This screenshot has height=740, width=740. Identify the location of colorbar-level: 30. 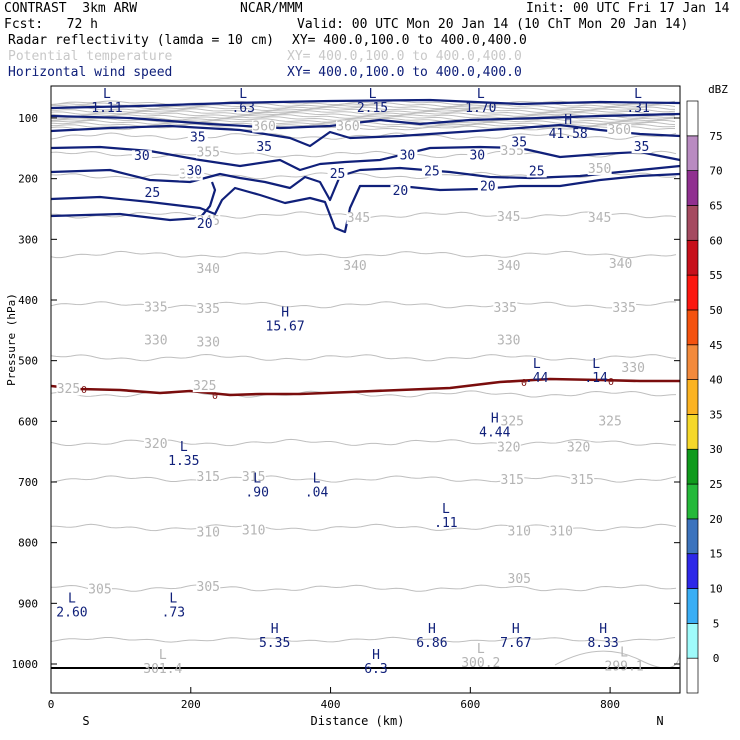
(715, 449).